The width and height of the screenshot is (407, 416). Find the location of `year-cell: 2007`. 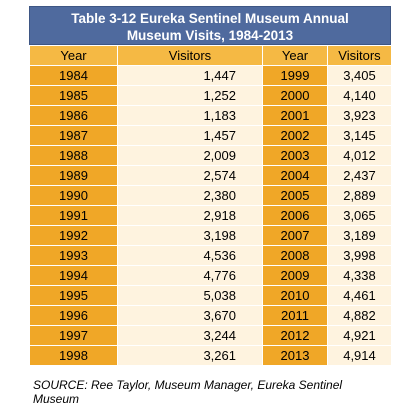

year-cell: 2007 is located at coordinates (295, 235).